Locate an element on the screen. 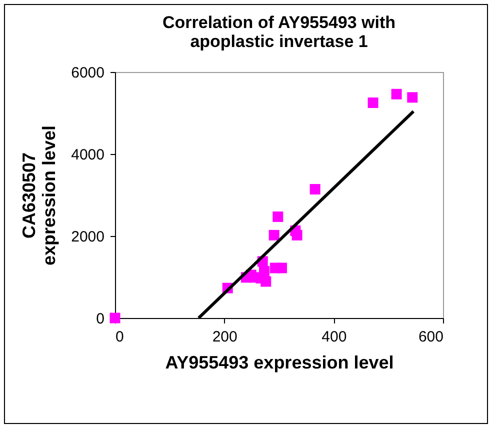 Image resolution: width=495 pixels, height=430 pixels. x-tick-label: 400 is located at coordinates (334, 337).